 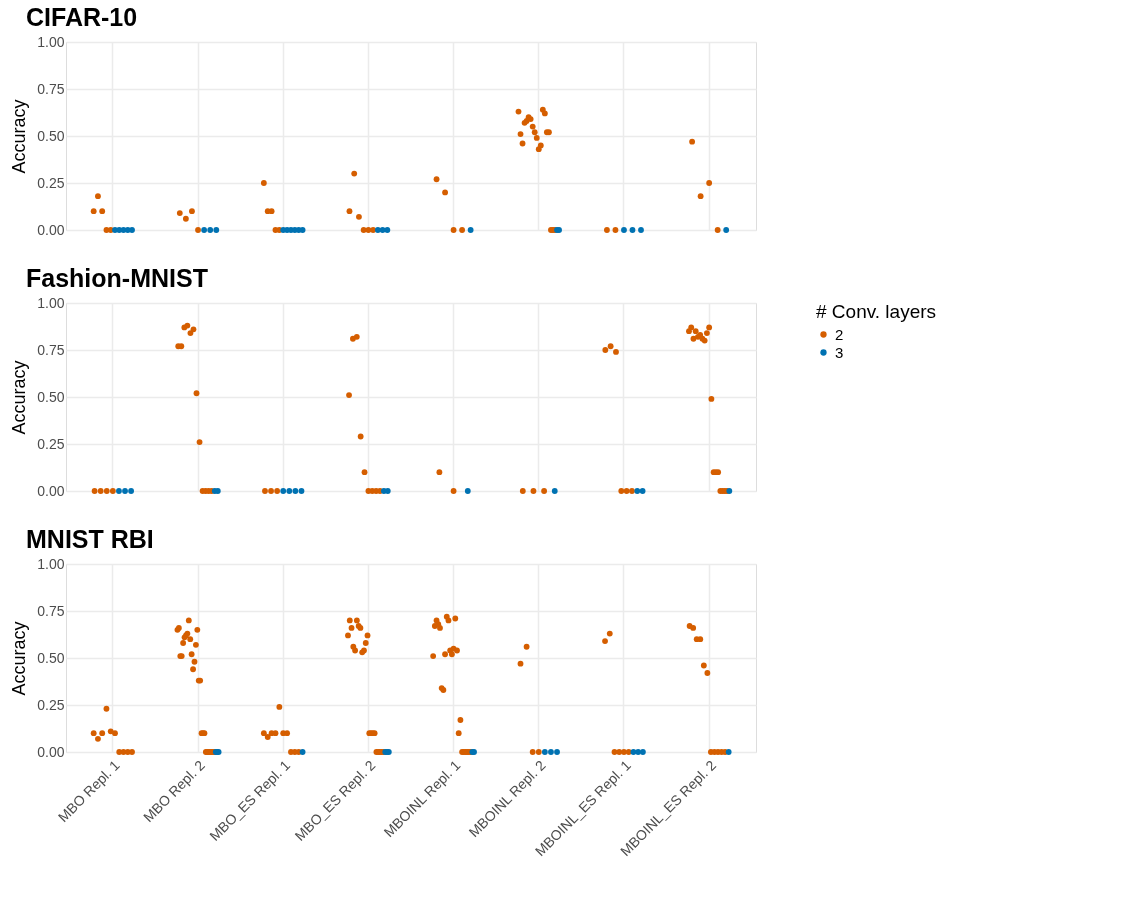 What do you see at coordinates (839, 334) in the screenshot?
I see `legend-label: 2` at bounding box center [839, 334].